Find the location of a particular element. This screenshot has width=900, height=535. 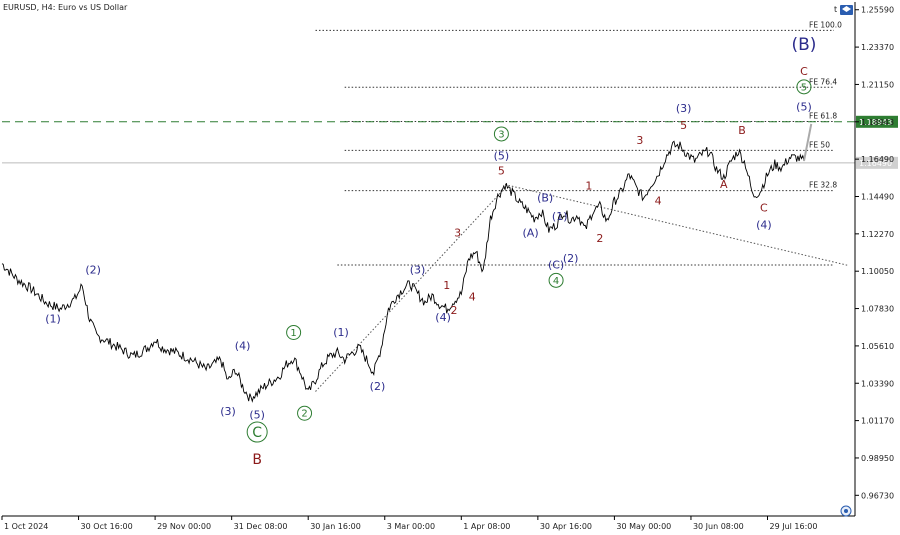

y-tick-label: 1.16490 is located at coordinates (877, 159).